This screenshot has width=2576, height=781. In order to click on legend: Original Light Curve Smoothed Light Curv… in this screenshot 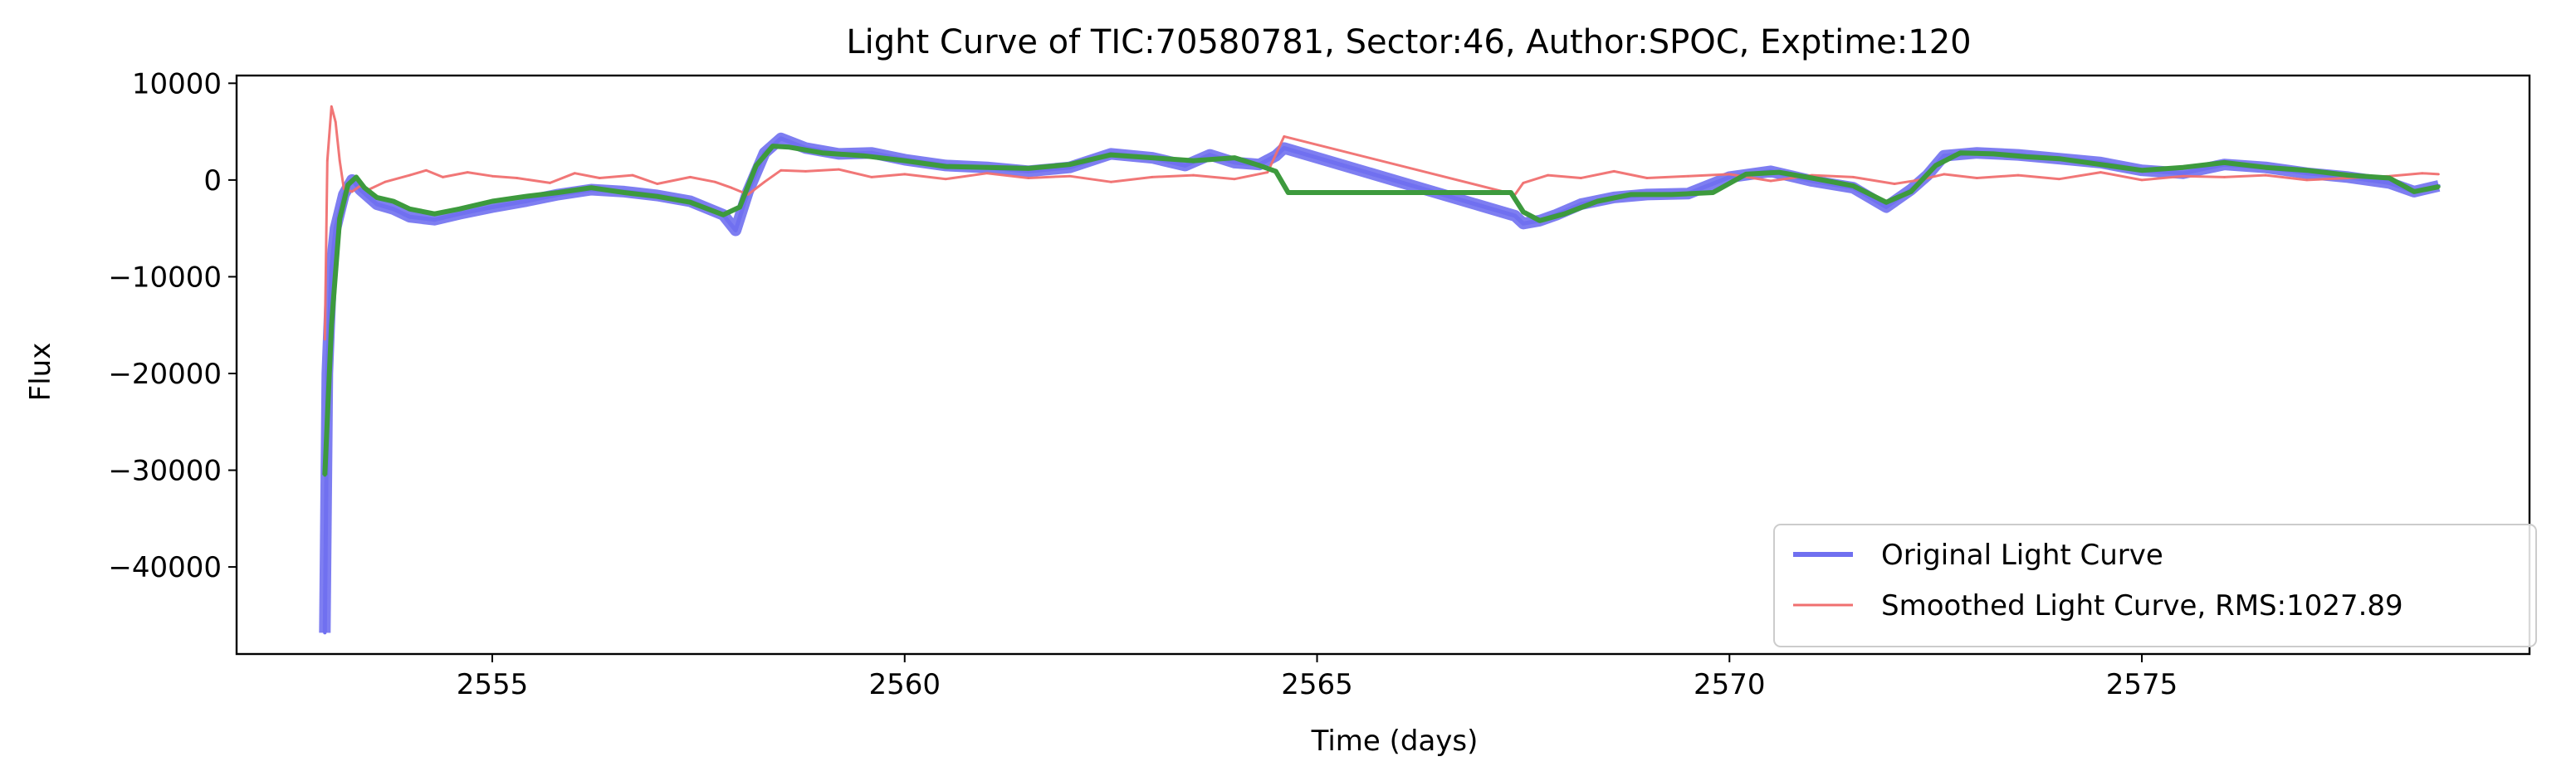, I will do `click(2155, 585)`.